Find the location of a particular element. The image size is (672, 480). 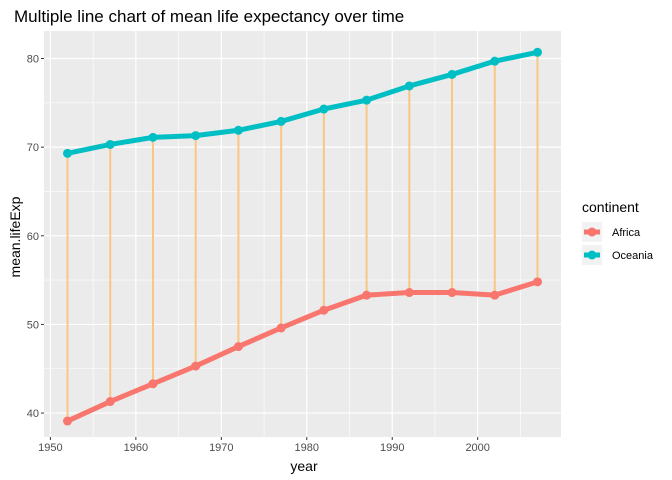

y-axis: 40 50 60 70 80 is located at coordinates (35, 236).